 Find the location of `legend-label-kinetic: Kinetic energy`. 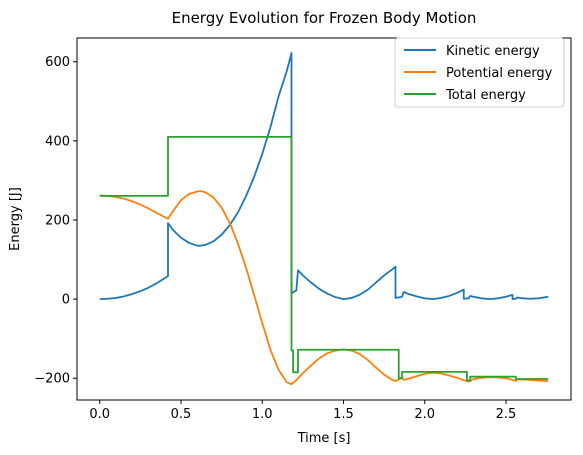

legend-label-kinetic: Kinetic energy is located at coordinates (493, 51).